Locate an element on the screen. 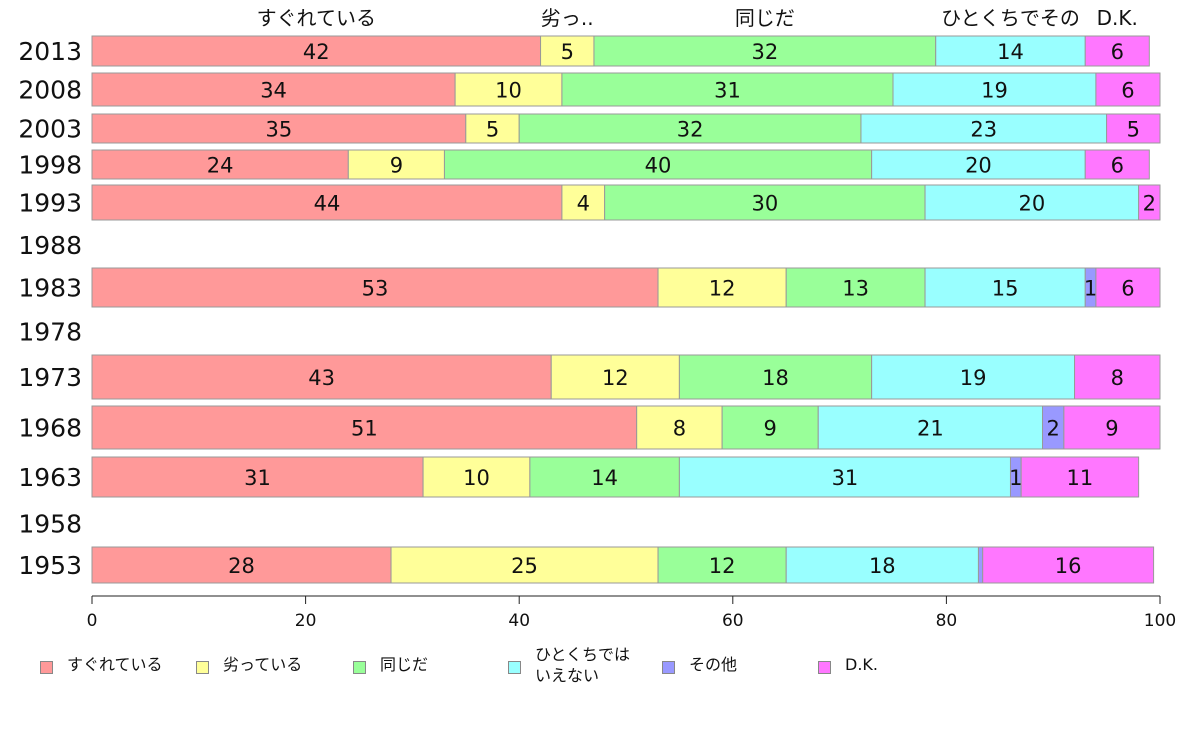 Image resolution: width=1188 pixels, height=736 pixels. value-label-1973-s0: 43 is located at coordinates (321, 378).